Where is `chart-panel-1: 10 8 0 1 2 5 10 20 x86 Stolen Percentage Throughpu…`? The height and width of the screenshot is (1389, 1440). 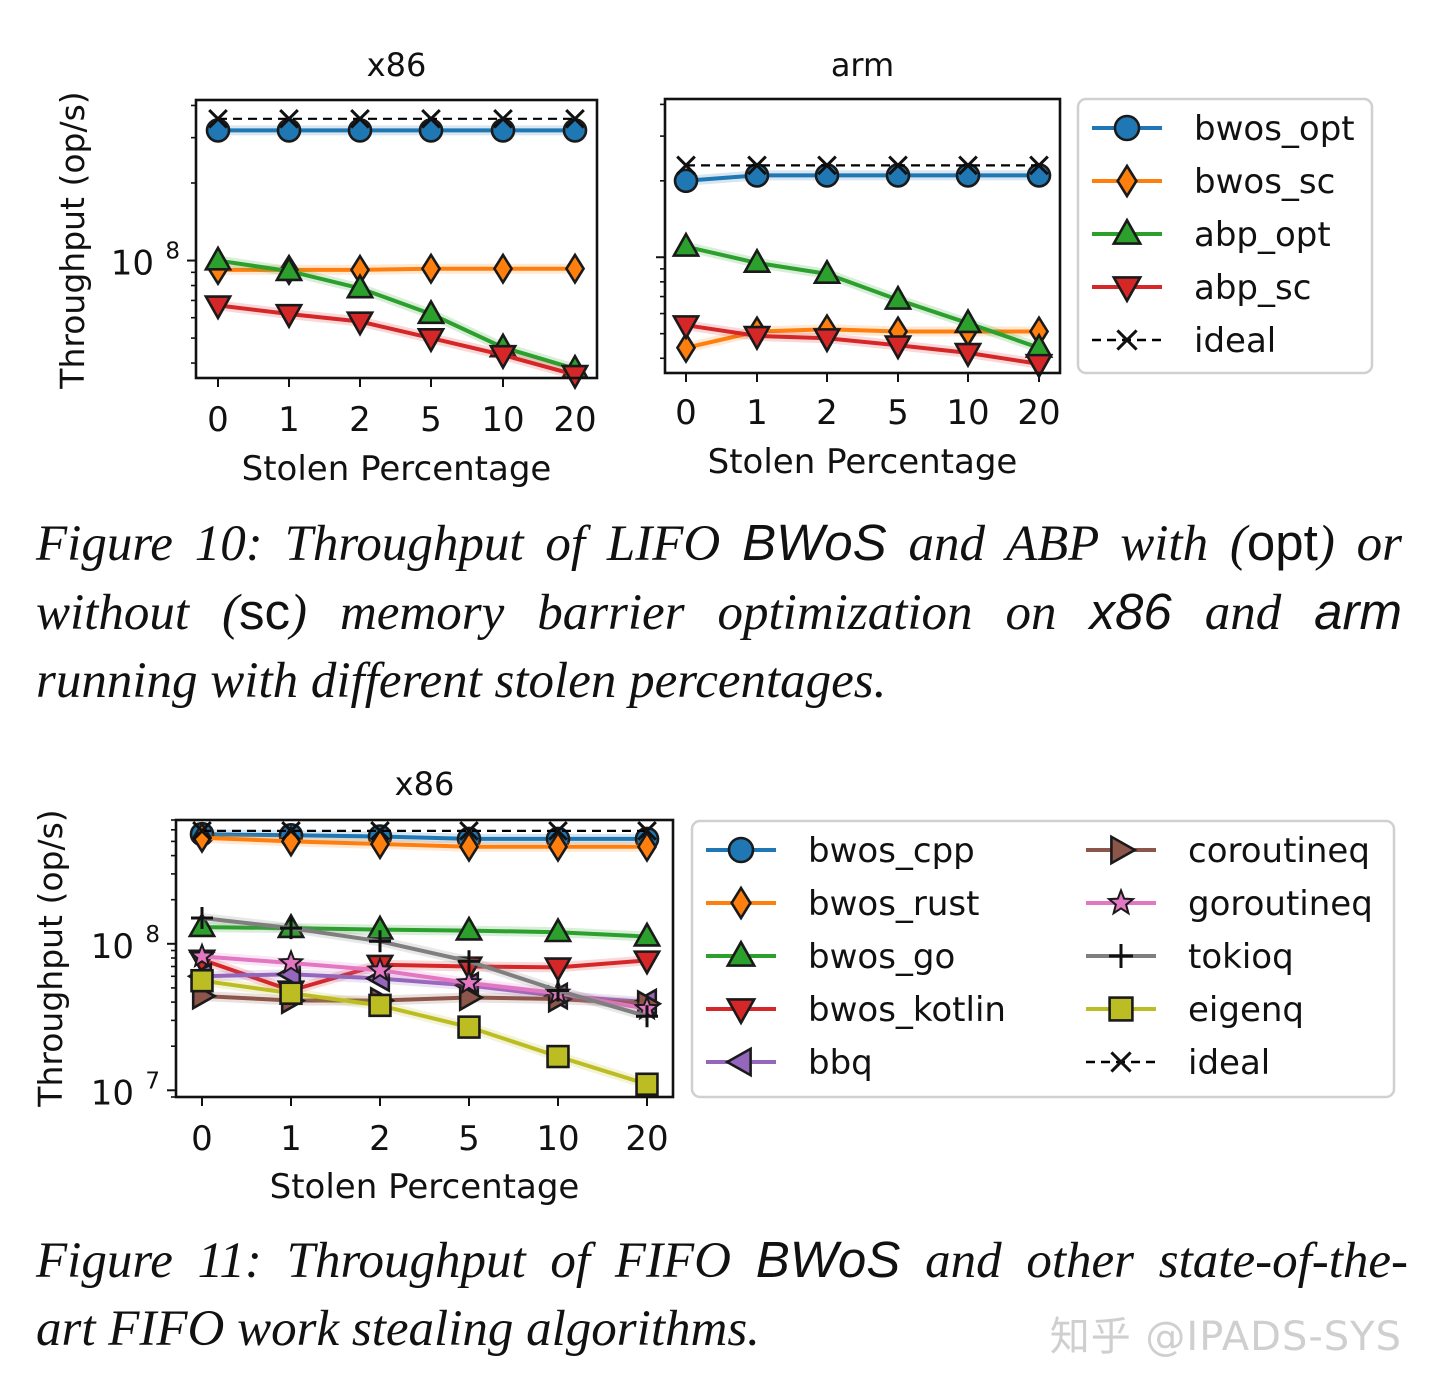 chart-panel-1: 10 8 0 1 2 5 10 20 x86 Stolen Percentage Throughpu… is located at coordinates (326, 267).